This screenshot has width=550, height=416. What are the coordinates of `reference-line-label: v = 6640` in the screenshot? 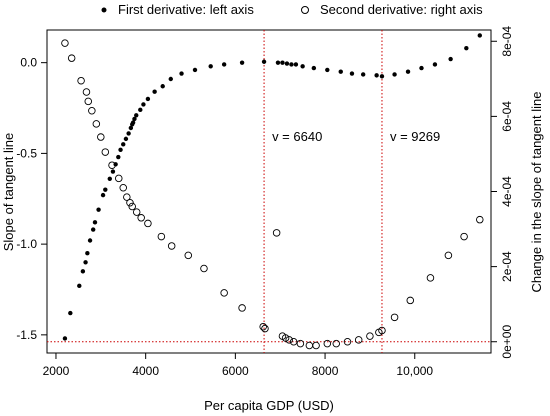 It's located at (297, 136).